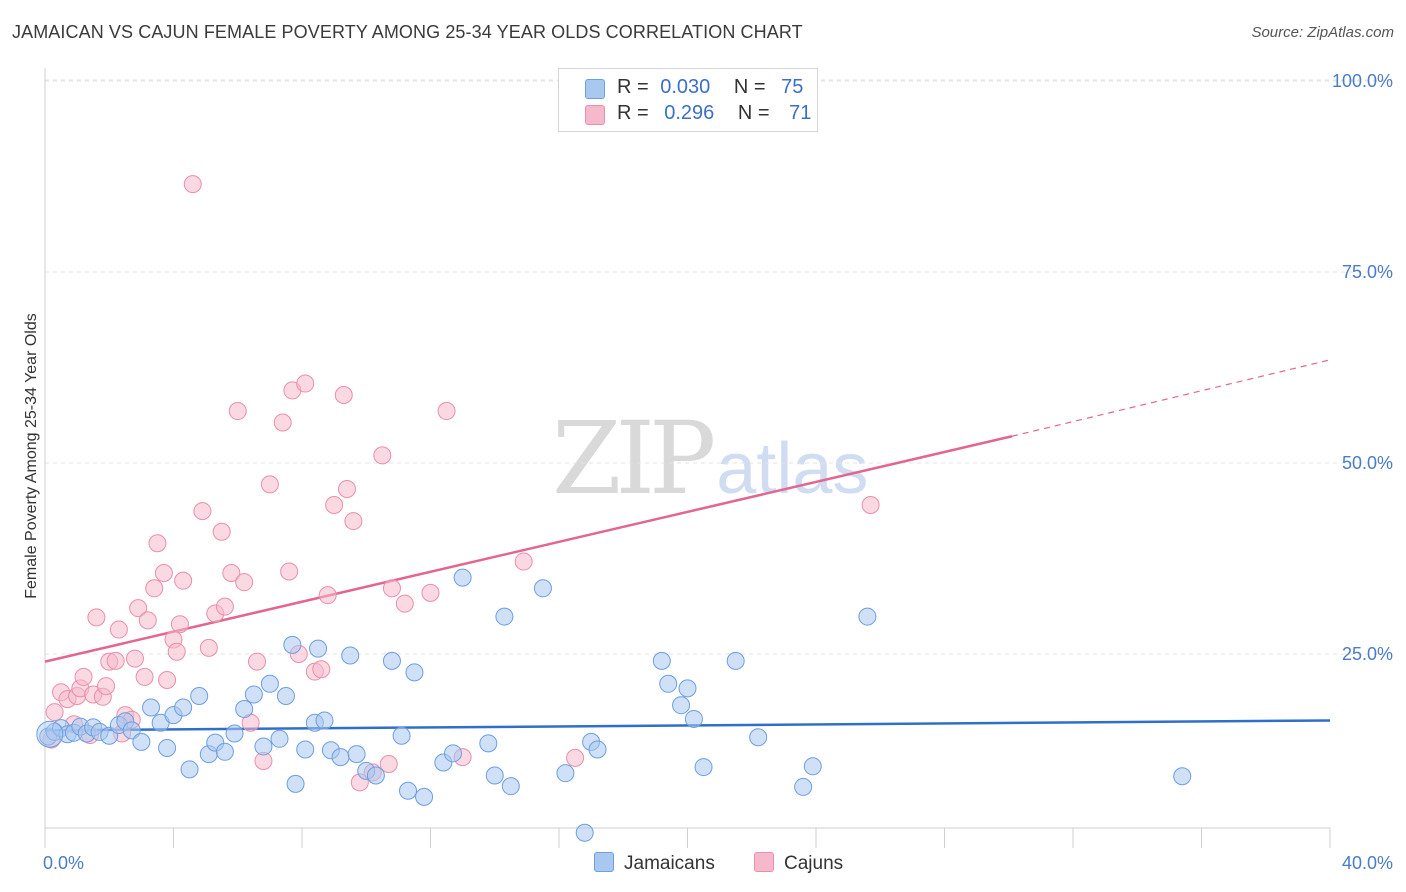  I want to click on trend-line-jamaicans, so click(687, 725).